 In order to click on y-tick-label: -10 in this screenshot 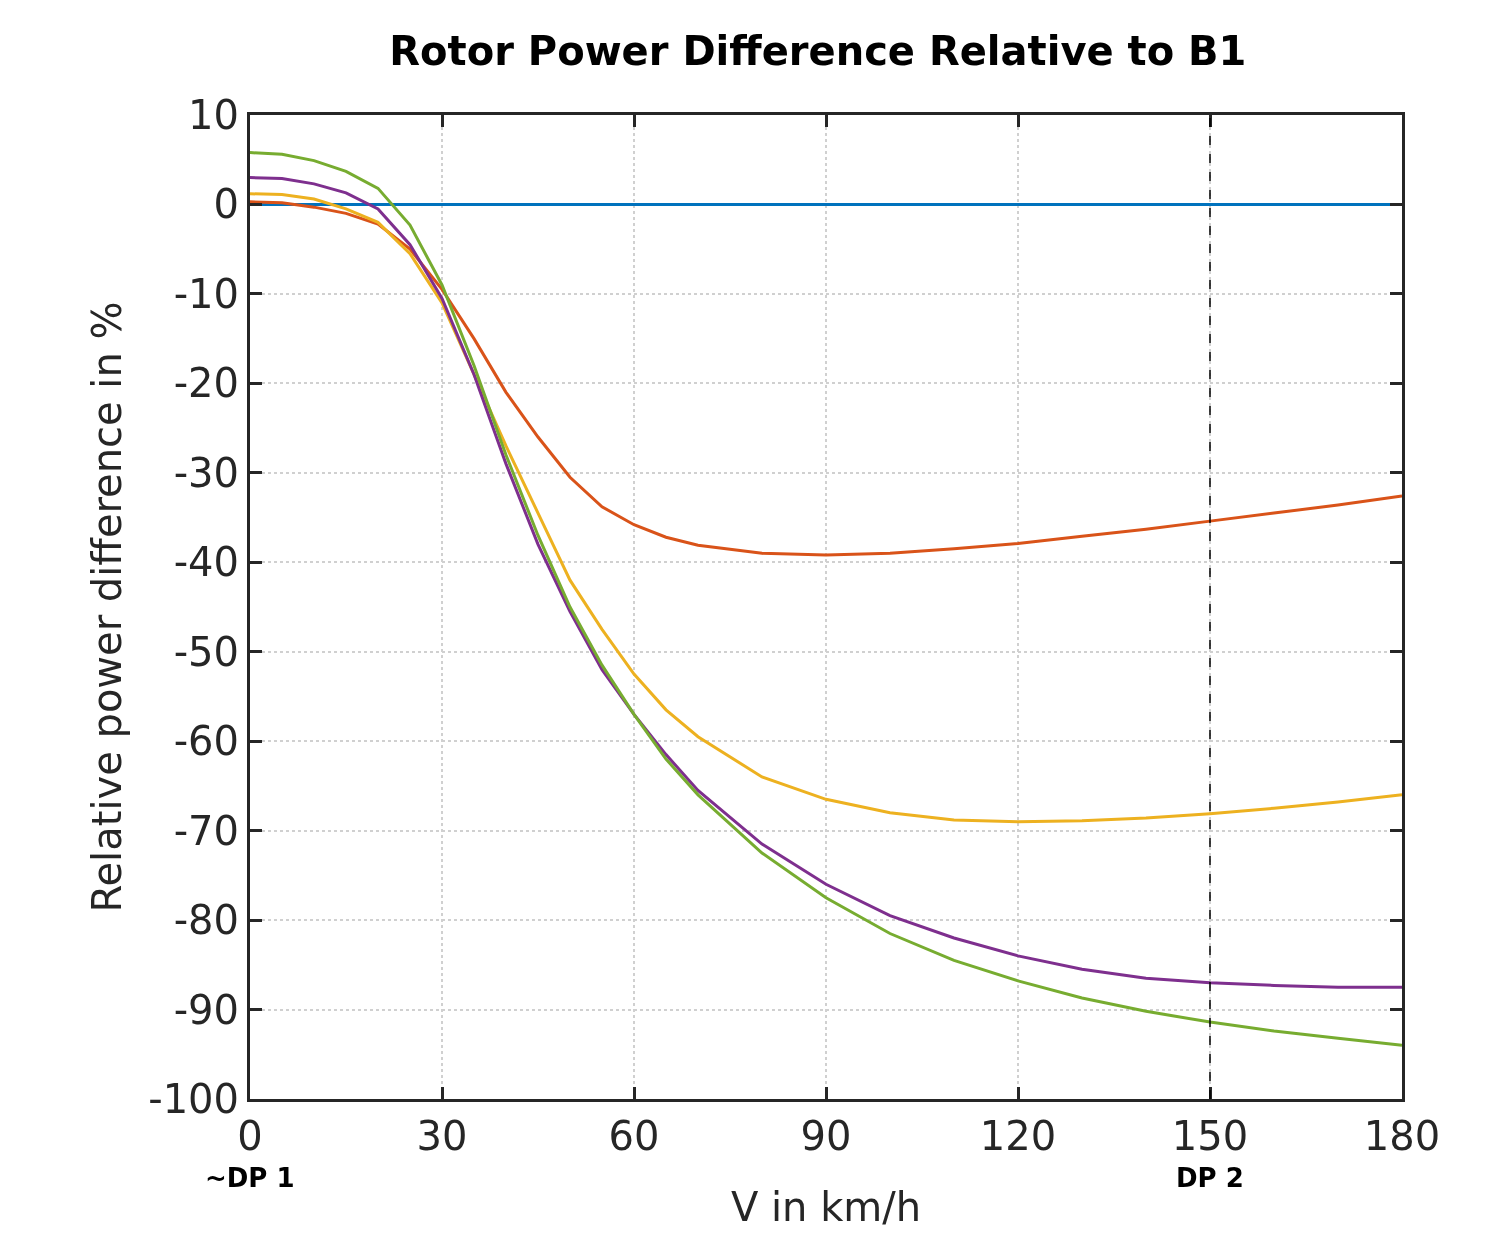, I will do `click(206, 293)`.